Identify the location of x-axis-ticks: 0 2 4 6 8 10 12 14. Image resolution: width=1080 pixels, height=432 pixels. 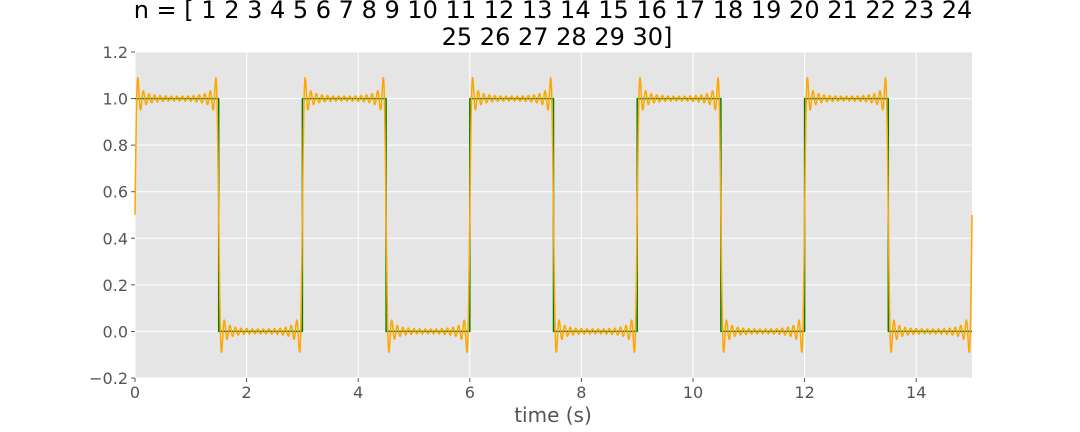
(528, 390).